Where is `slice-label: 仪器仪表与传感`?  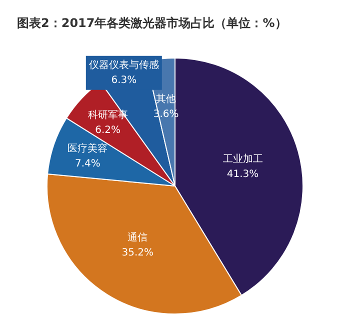 slice-label: 仪器仪表与传感 is located at coordinates (123, 64).